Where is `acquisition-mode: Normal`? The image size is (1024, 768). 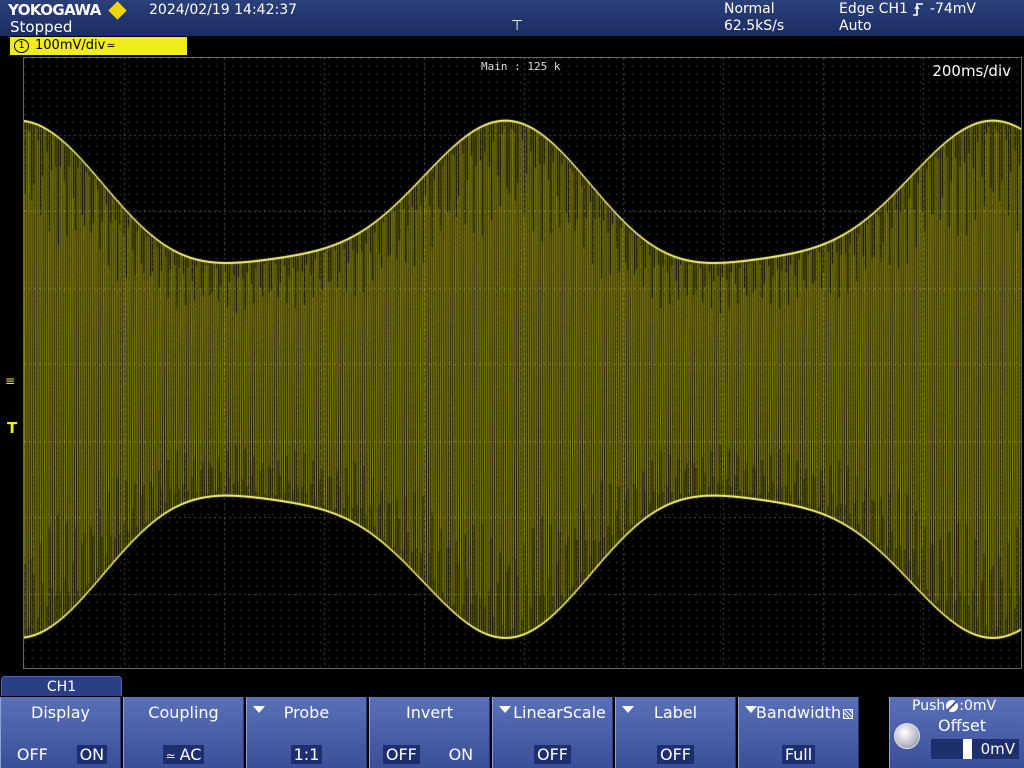 acquisition-mode: Normal is located at coordinates (749, 9).